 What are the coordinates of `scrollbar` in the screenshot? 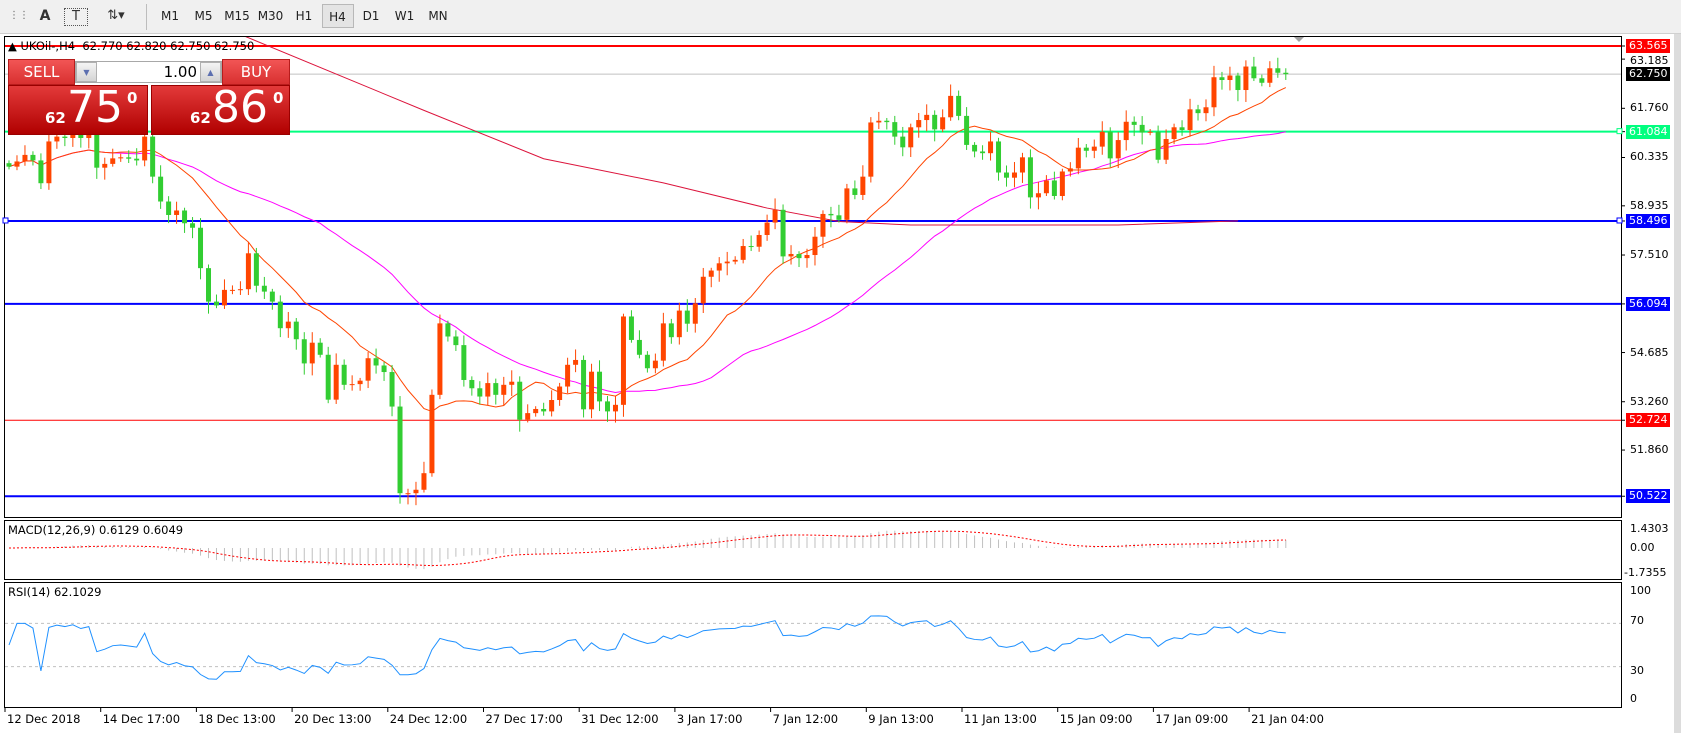 It's located at (1677, 383).